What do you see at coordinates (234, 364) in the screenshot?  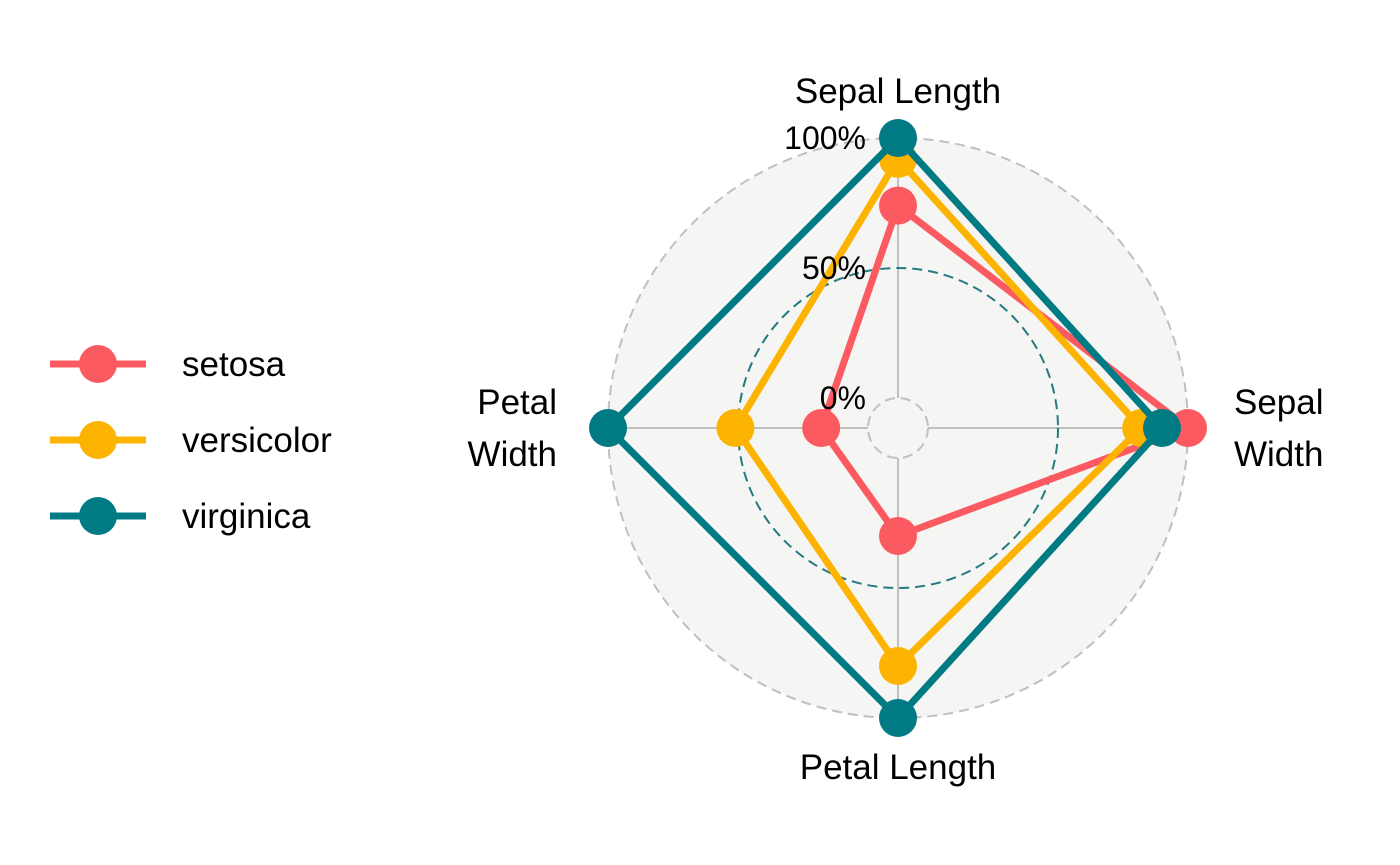 I see `legend-label: setosa` at bounding box center [234, 364].